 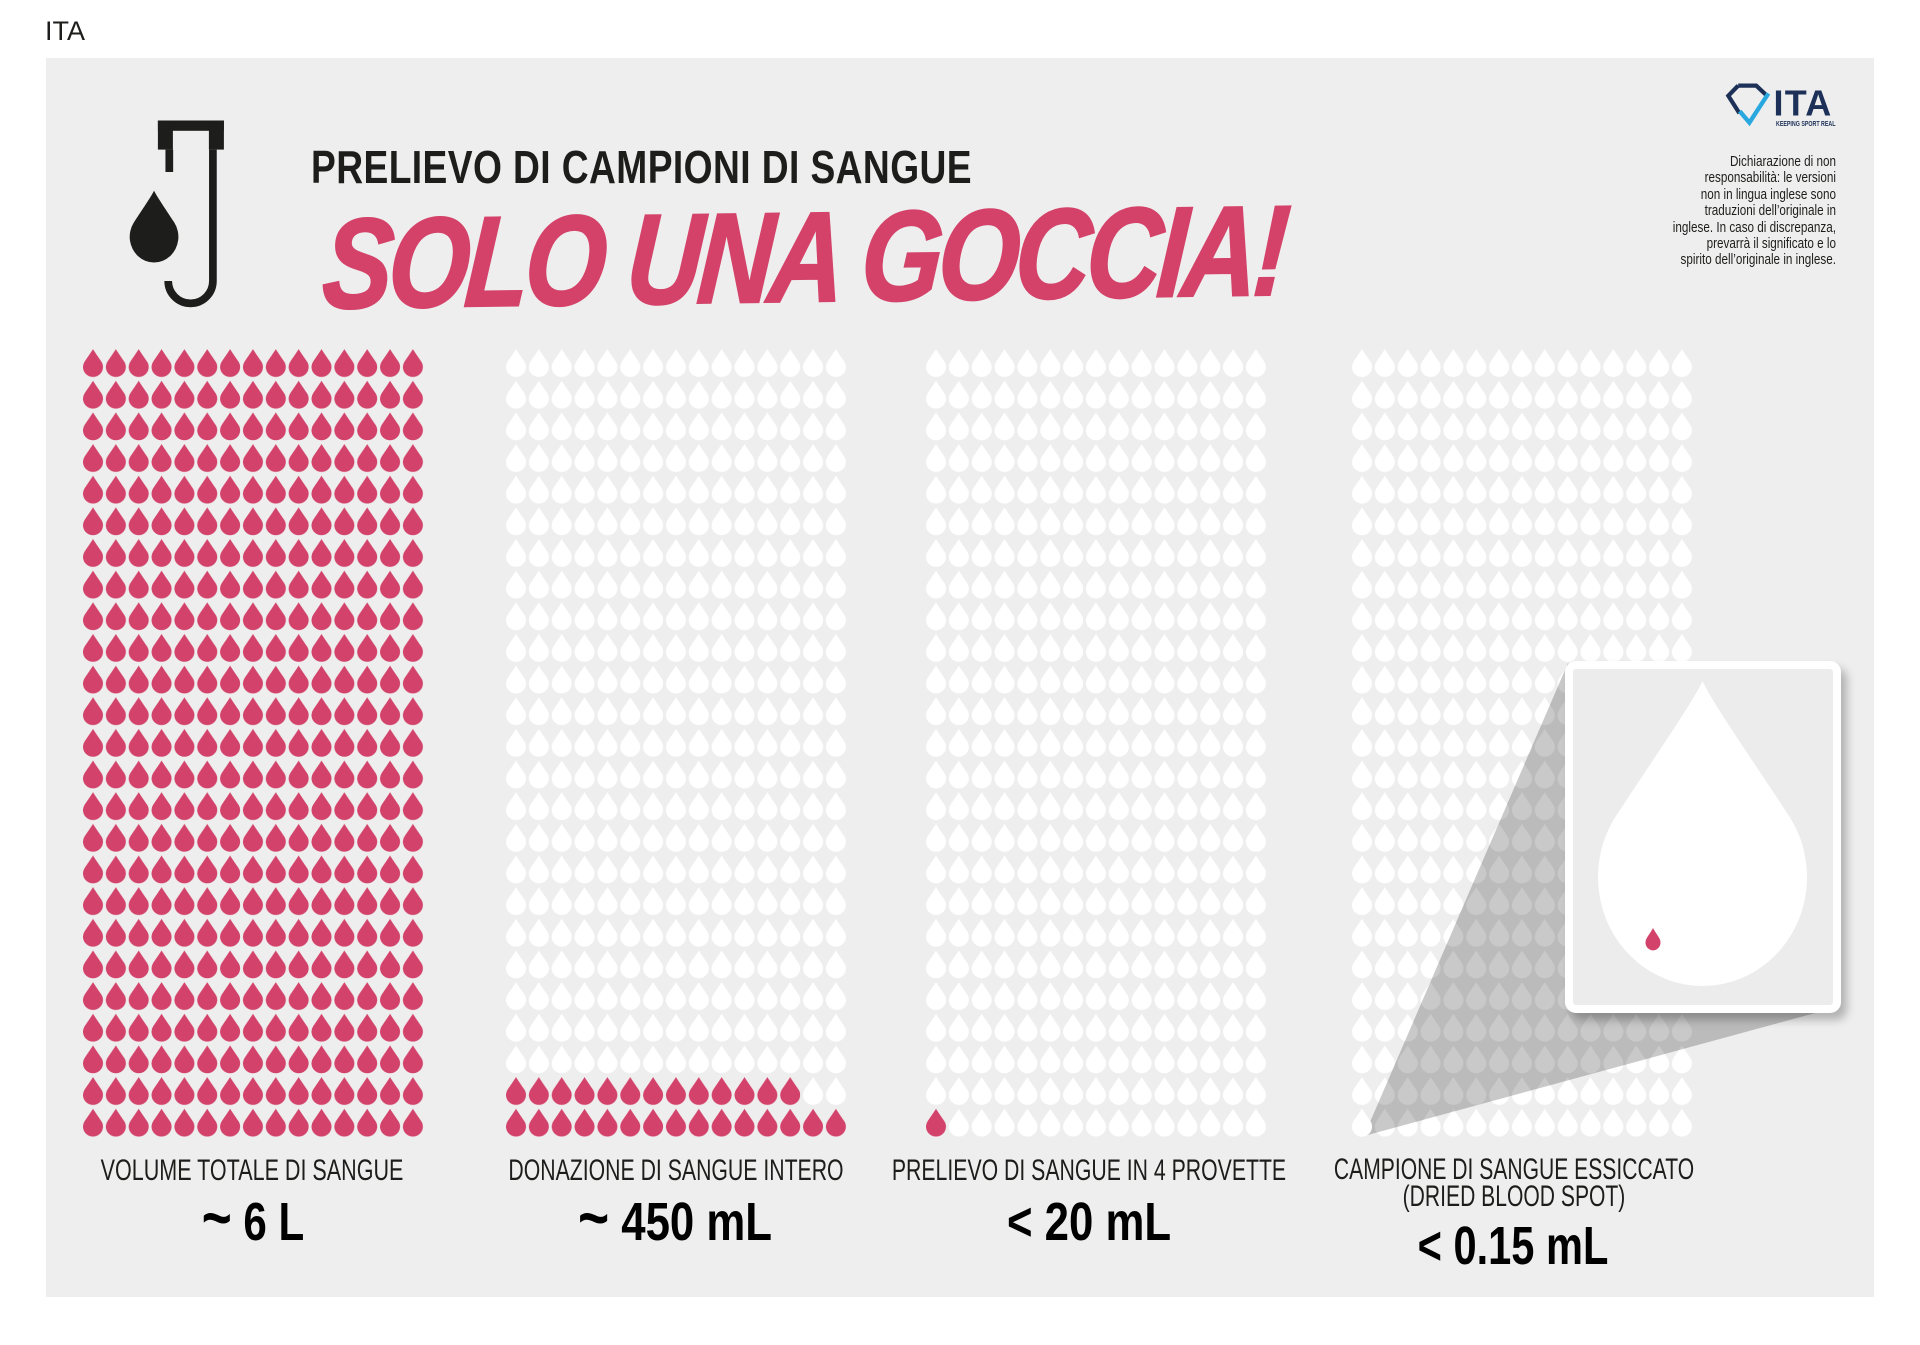 I want to click on svg-text: ITA, so click(x=1803, y=103).